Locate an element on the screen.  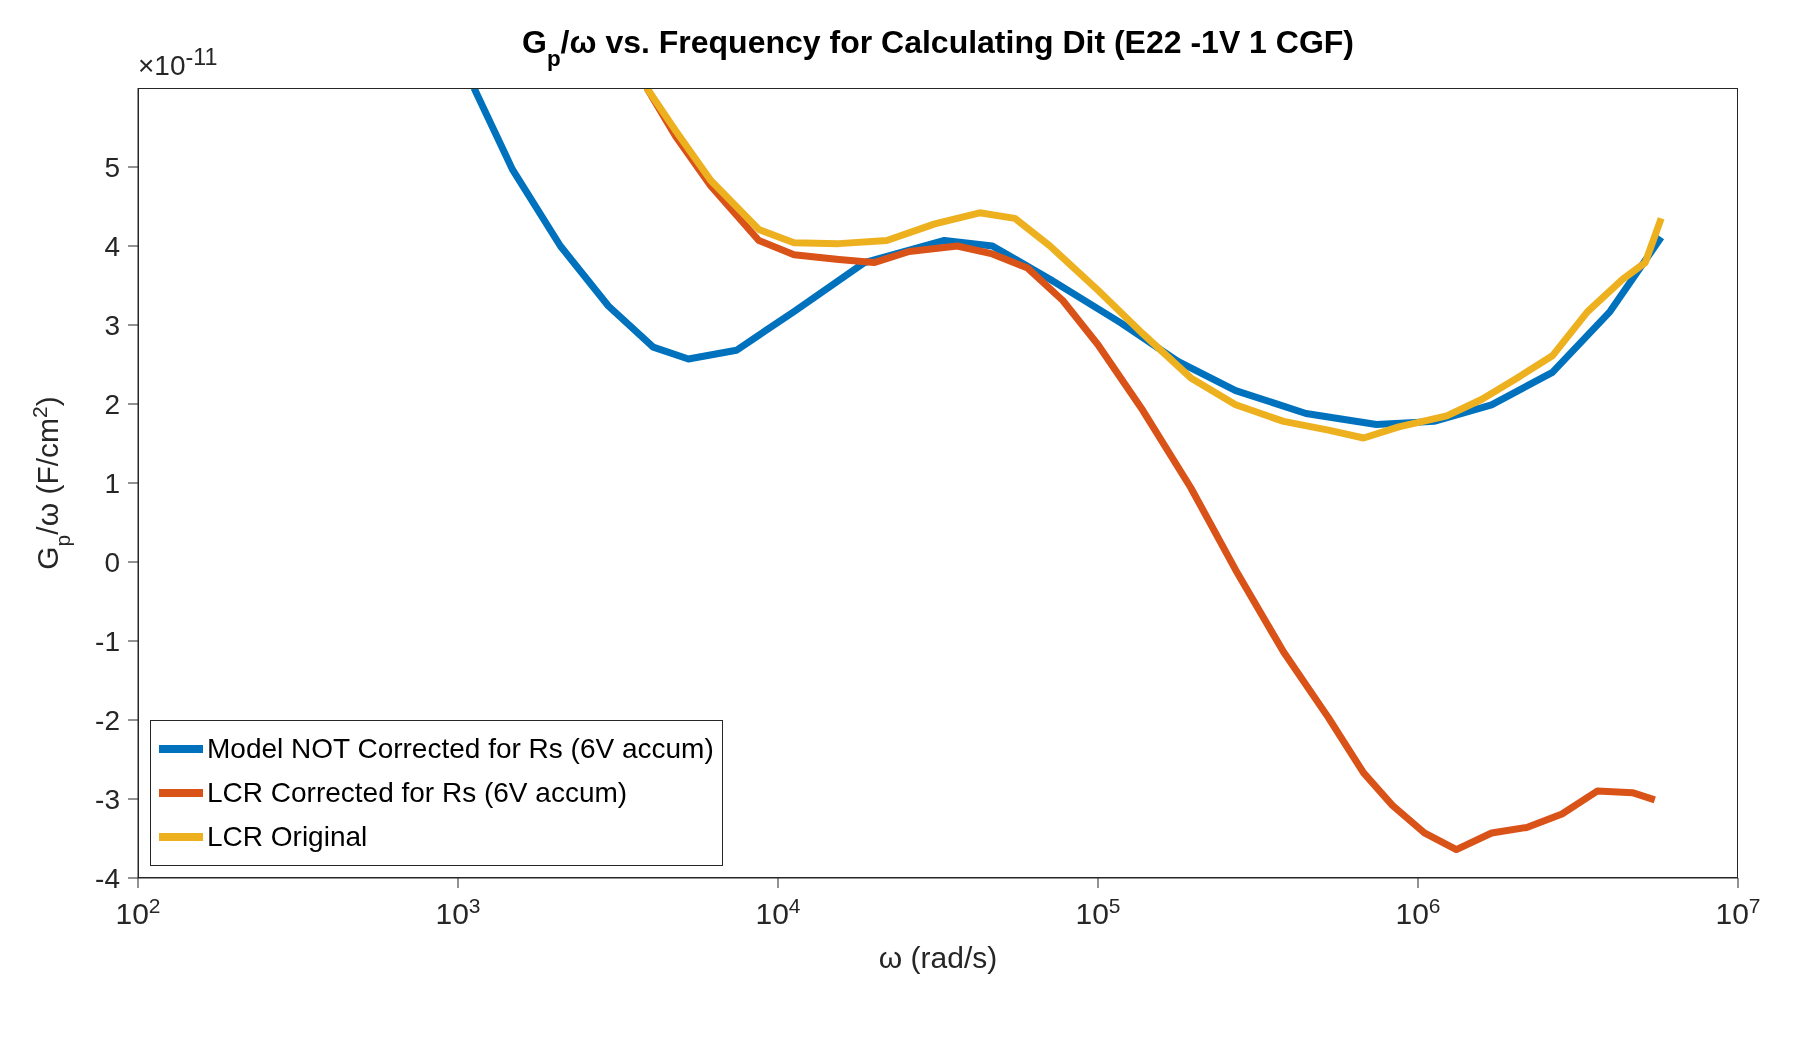
x-tick-label: 10$^{7}$ is located at coordinates (1738, 911).